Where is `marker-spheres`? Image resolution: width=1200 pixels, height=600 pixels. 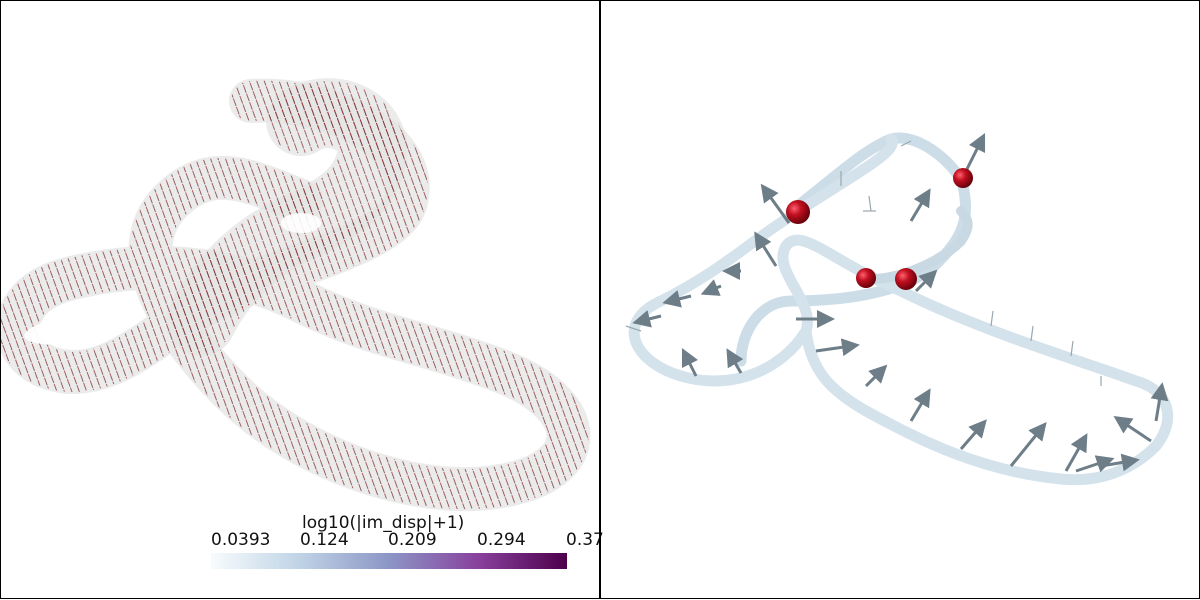
marker-spheres is located at coordinates (879, 229).